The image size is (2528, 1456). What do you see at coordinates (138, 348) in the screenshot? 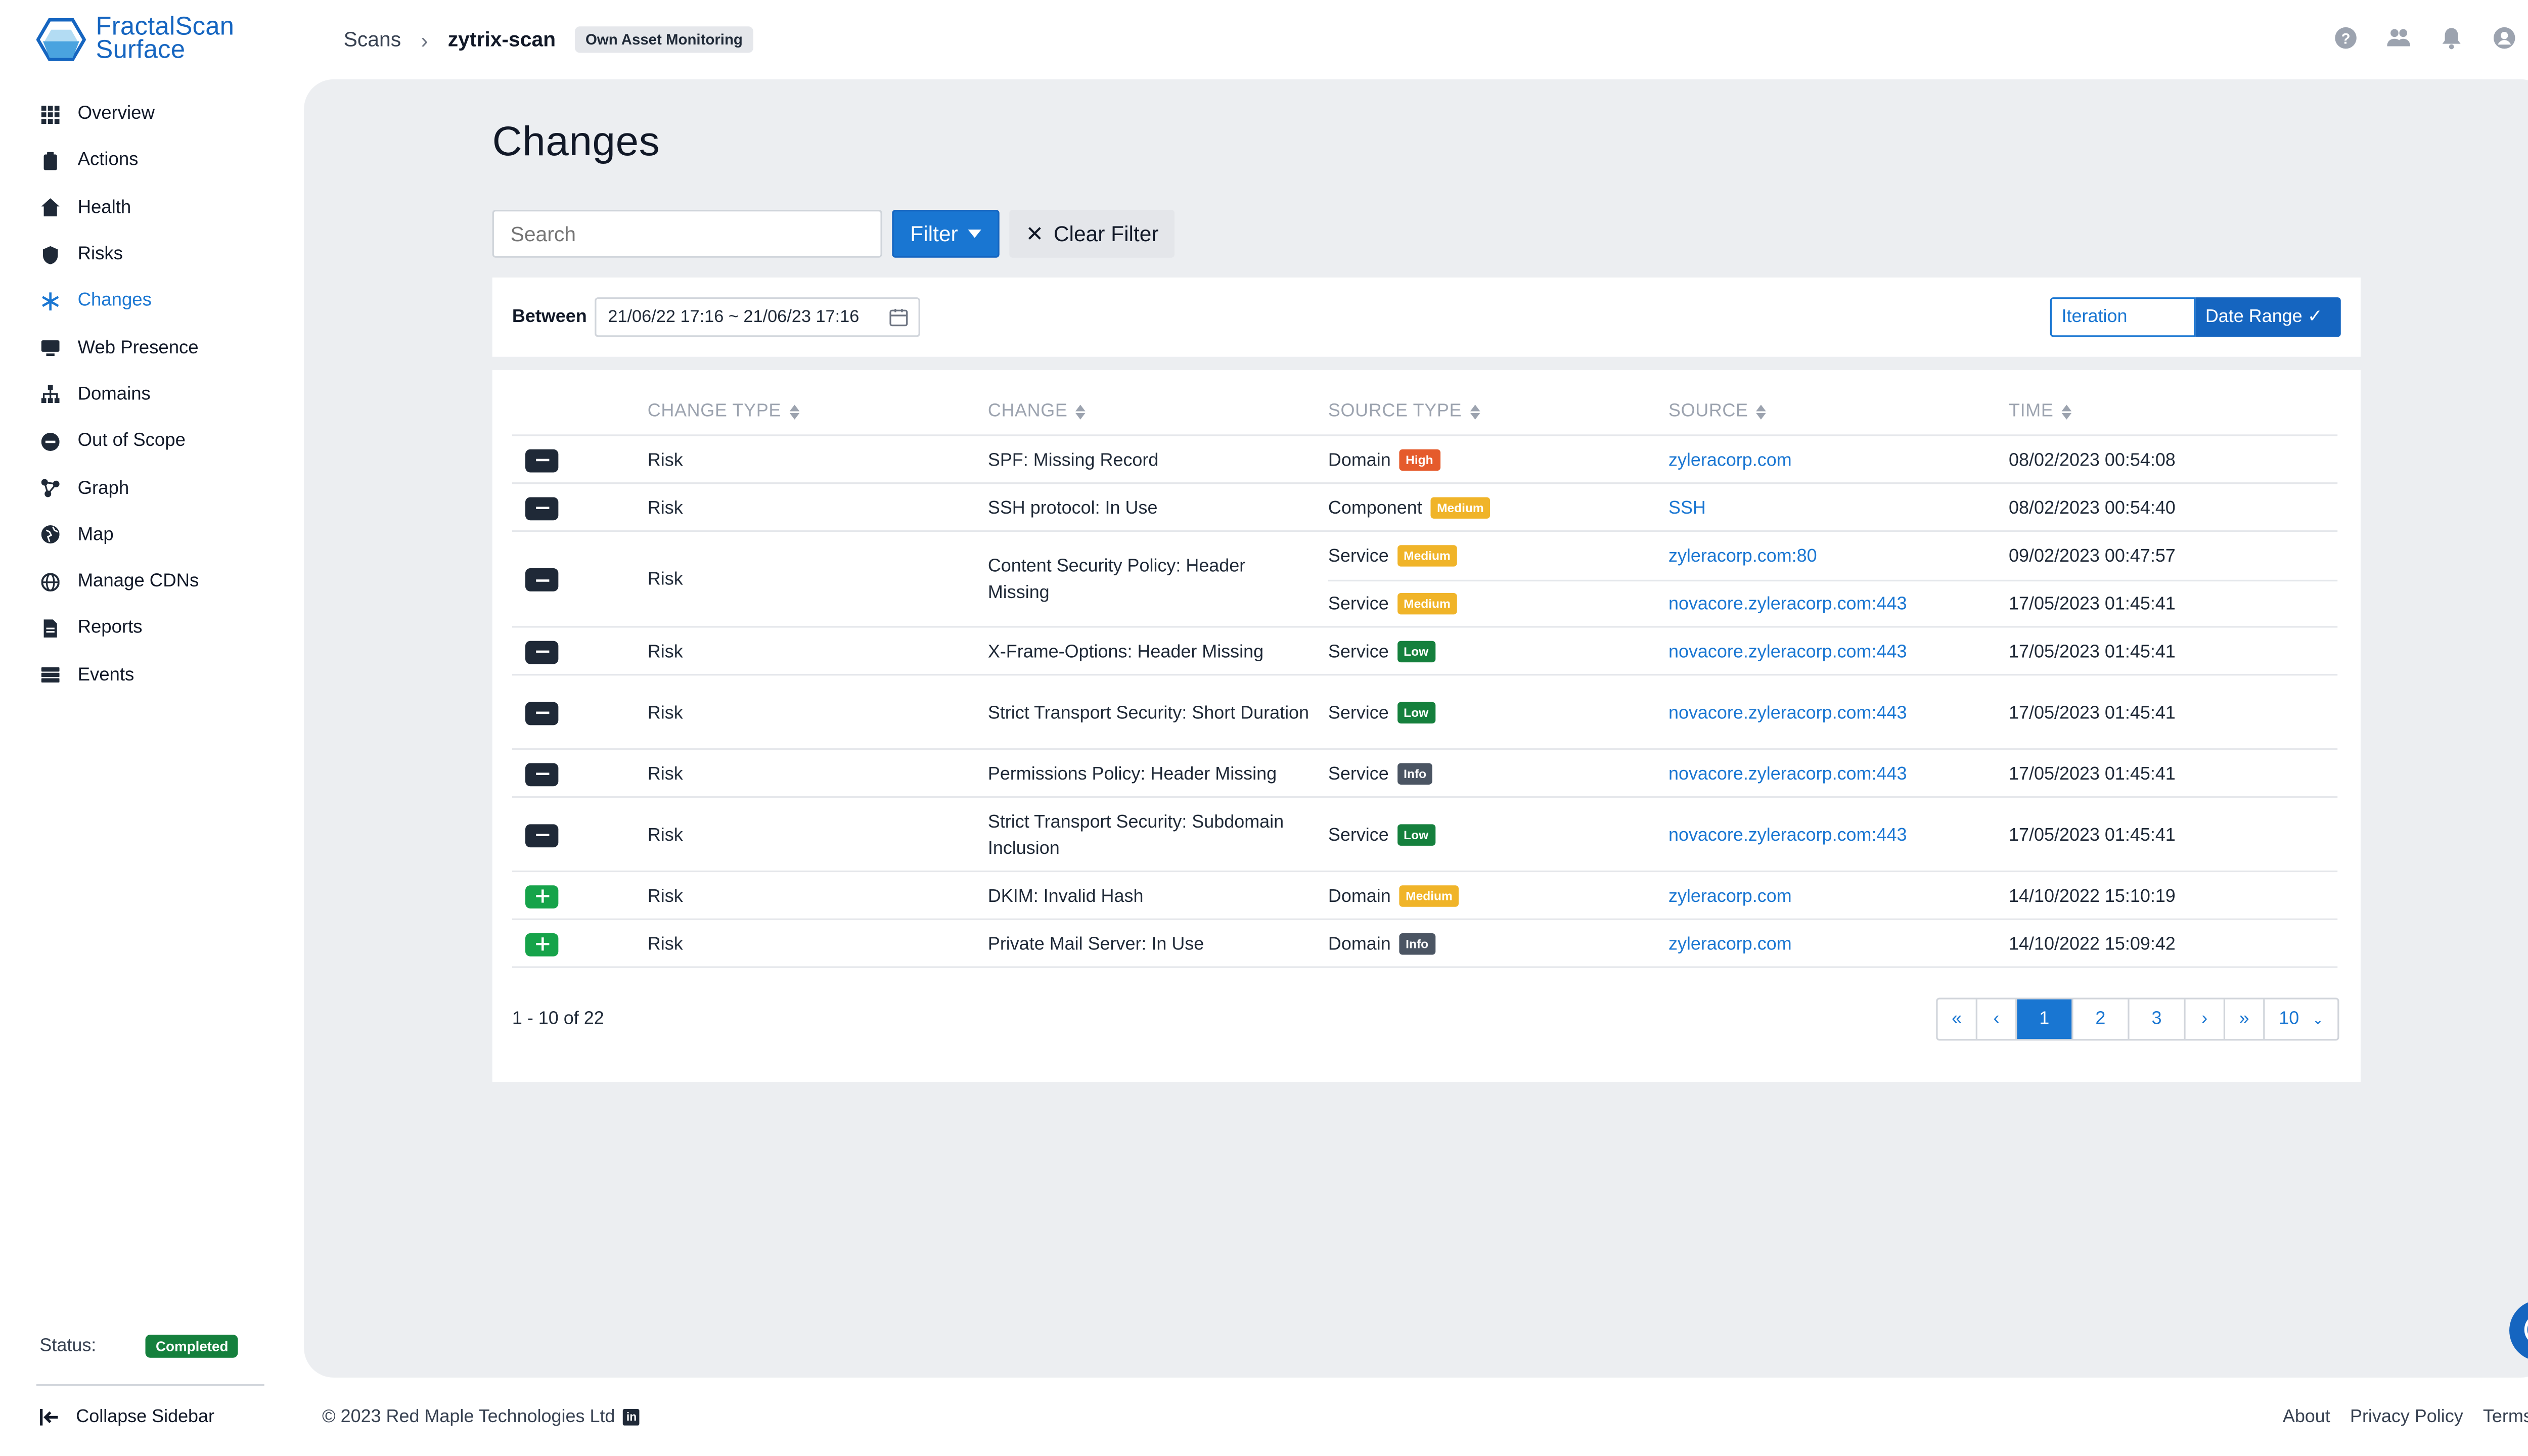
I see `sidebar-item-label: Web Presence` at bounding box center [138, 348].